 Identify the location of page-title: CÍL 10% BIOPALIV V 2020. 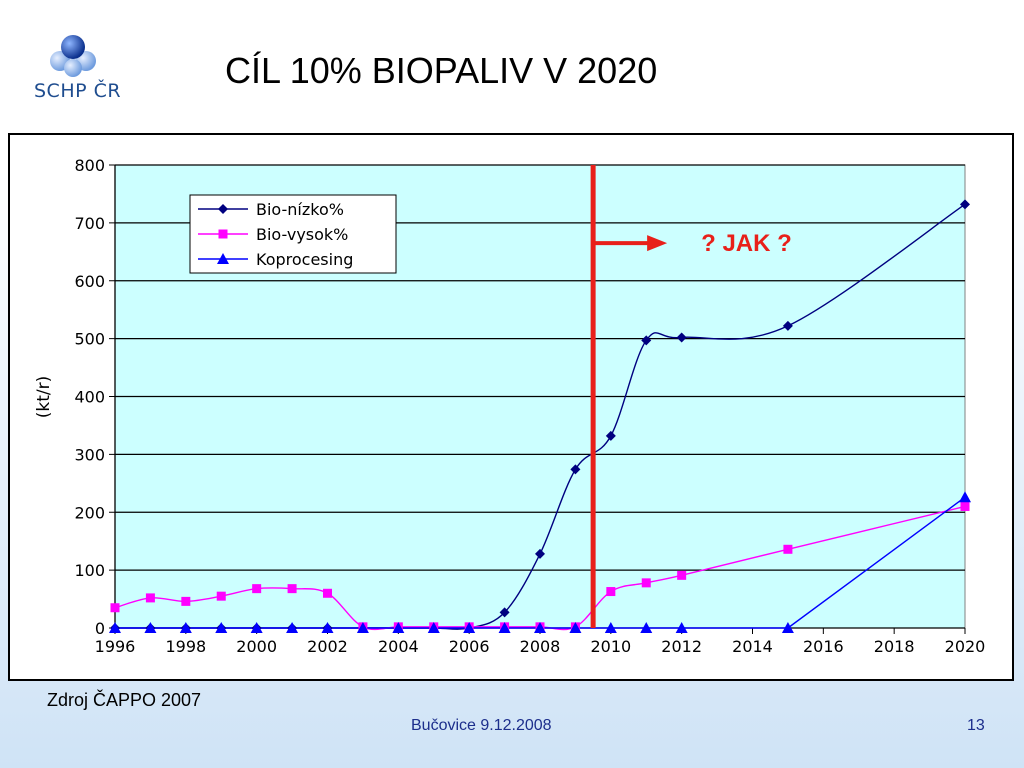
(441, 70).